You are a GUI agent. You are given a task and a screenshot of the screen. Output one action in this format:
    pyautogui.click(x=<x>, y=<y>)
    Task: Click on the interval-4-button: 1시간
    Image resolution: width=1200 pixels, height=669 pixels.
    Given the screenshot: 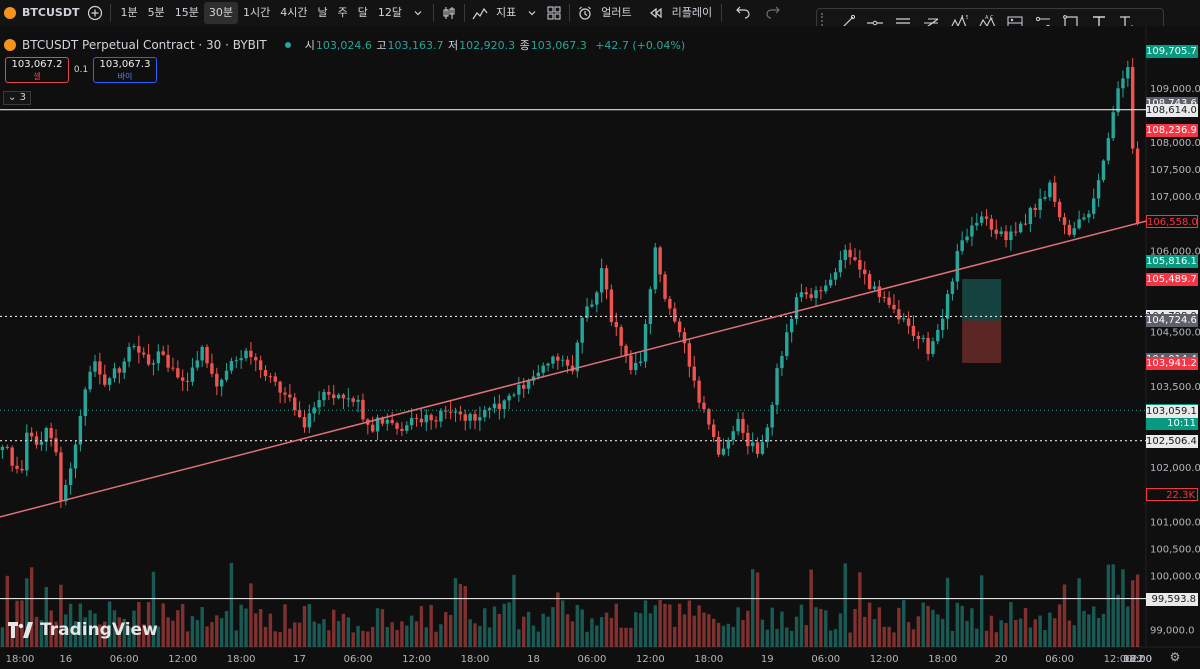 What is the action you would take?
    pyautogui.click(x=256, y=12)
    